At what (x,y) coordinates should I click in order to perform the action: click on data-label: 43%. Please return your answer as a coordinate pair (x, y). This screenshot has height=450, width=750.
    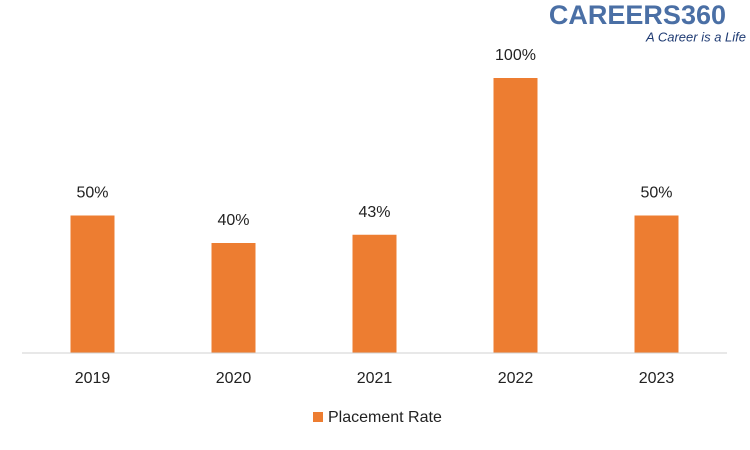
    Looking at the image, I should click on (374, 212).